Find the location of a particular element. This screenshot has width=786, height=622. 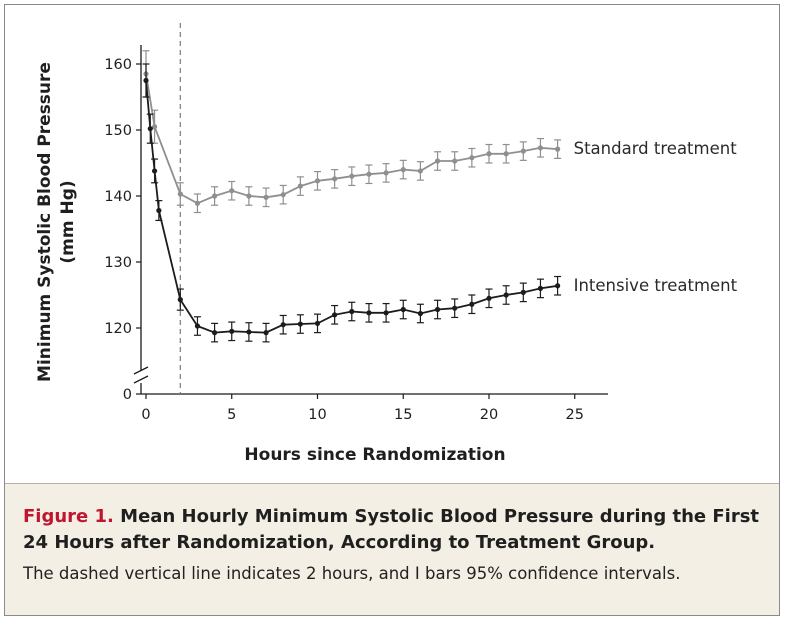

y-tick-label: 160 is located at coordinates (118, 65).